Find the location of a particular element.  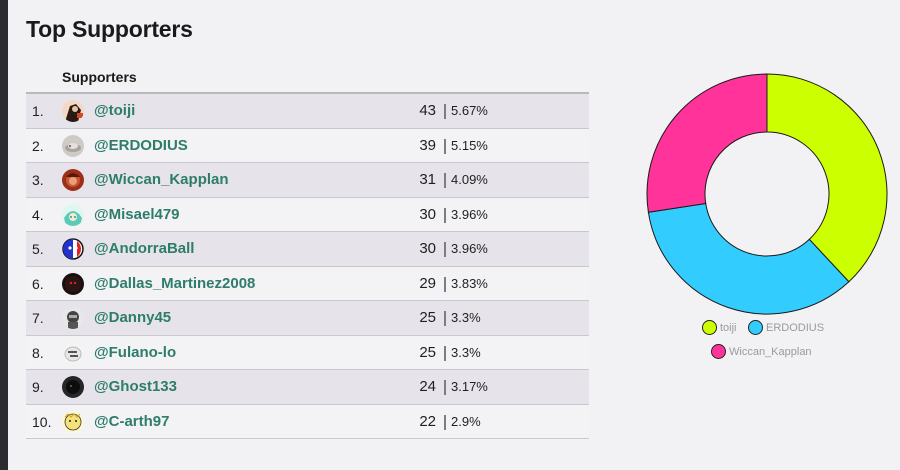

table-row: 7. @Danny45 25 3.3% is located at coordinates (307, 318).